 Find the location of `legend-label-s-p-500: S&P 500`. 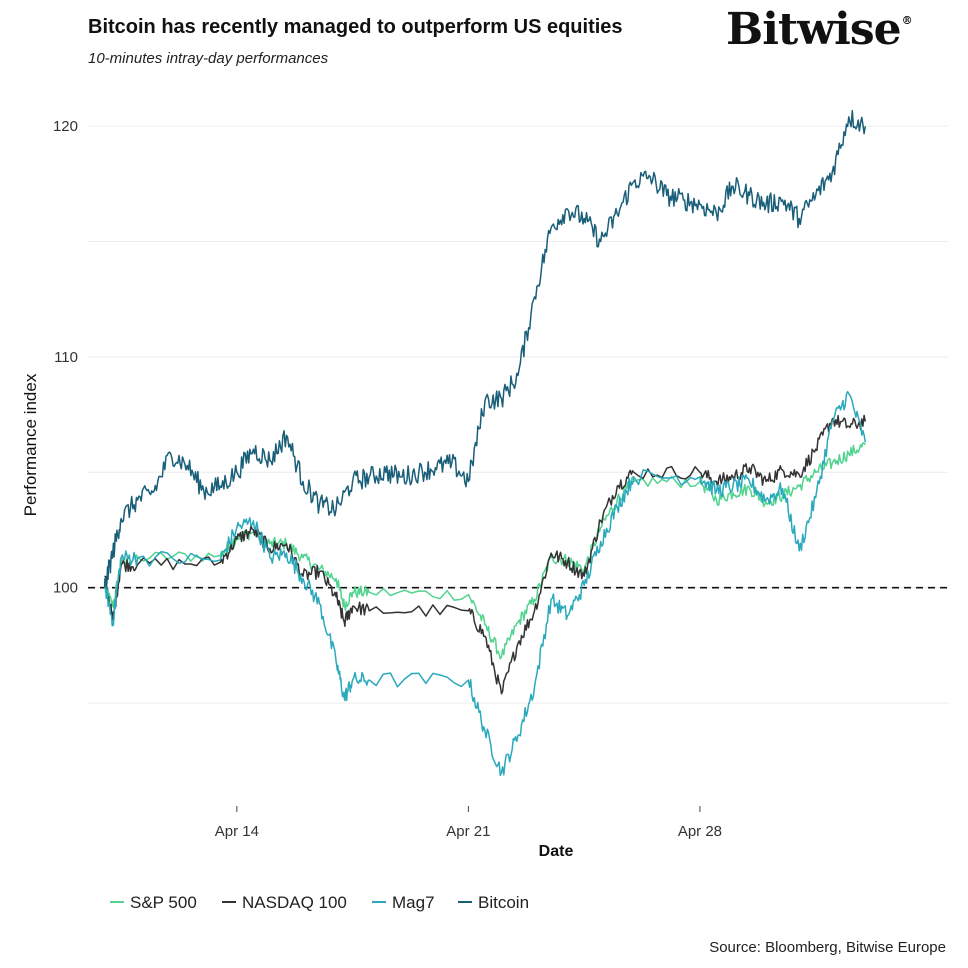

legend-label-s-p-500: S&P 500 is located at coordinates (163, 902).